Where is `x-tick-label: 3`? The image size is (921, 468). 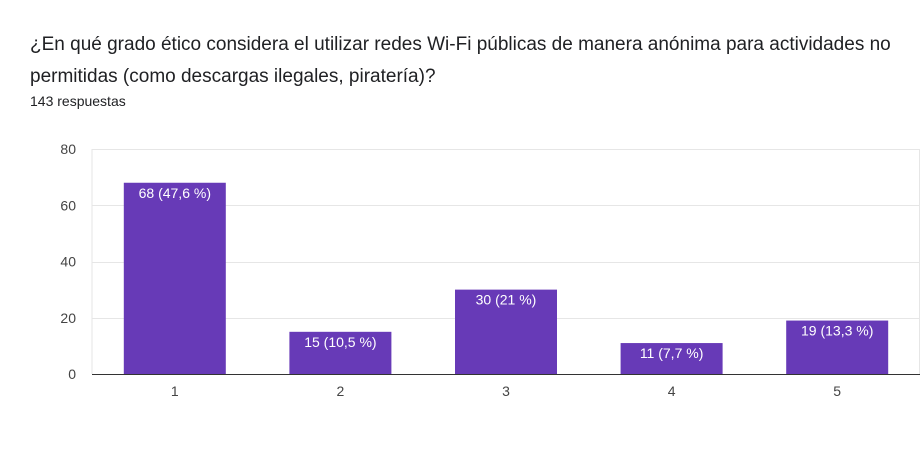
x-tick-label: 3 is located at coordinates (506, 391).